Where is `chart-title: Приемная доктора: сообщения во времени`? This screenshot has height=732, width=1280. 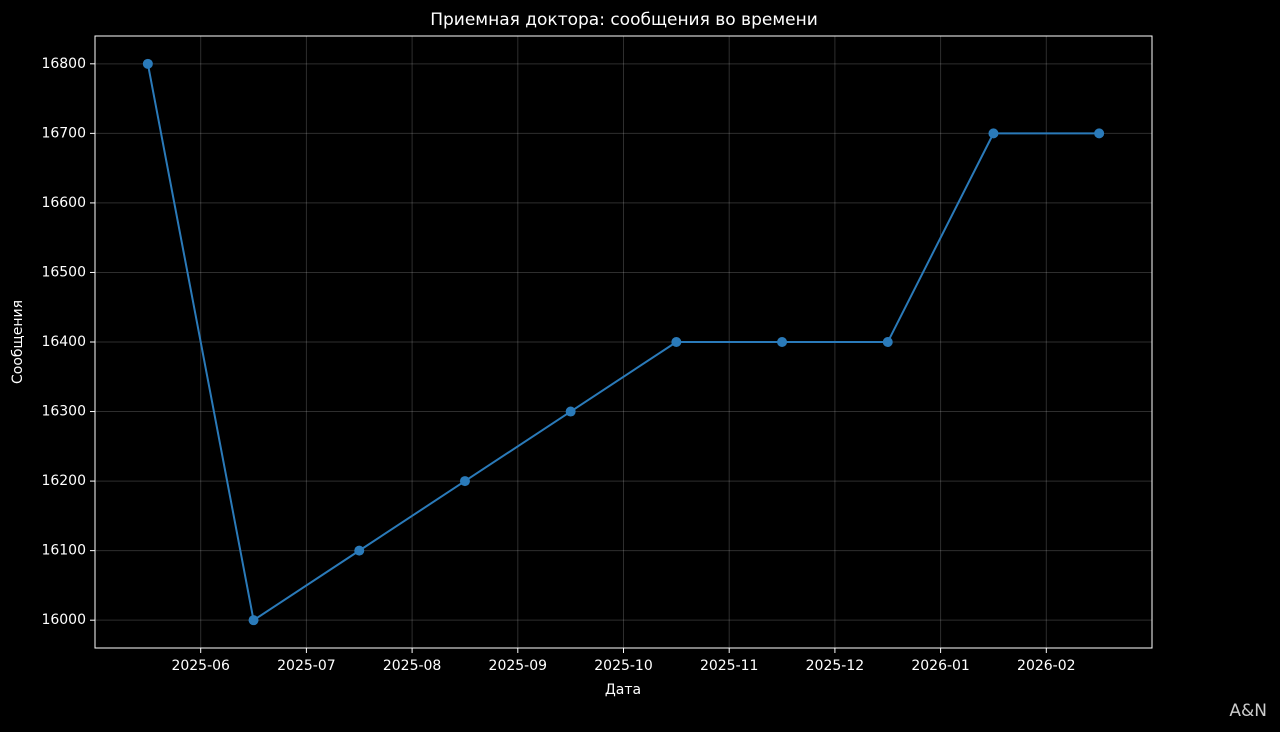
chart-title: Приемная доктора: сообщения во времени is located at coordinates (624, 20).